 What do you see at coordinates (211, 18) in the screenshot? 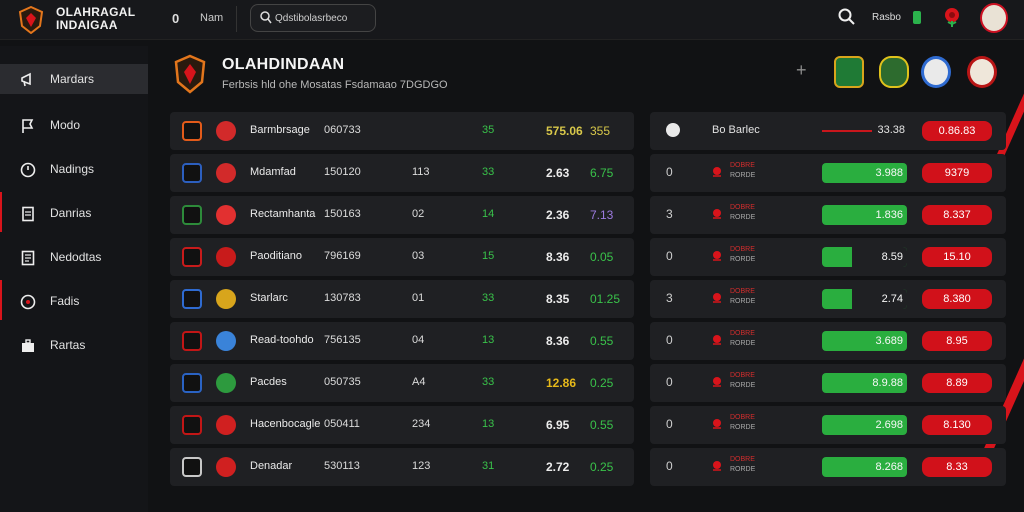
I see `top-name-link: Nam` at bounding box center [211, 18].